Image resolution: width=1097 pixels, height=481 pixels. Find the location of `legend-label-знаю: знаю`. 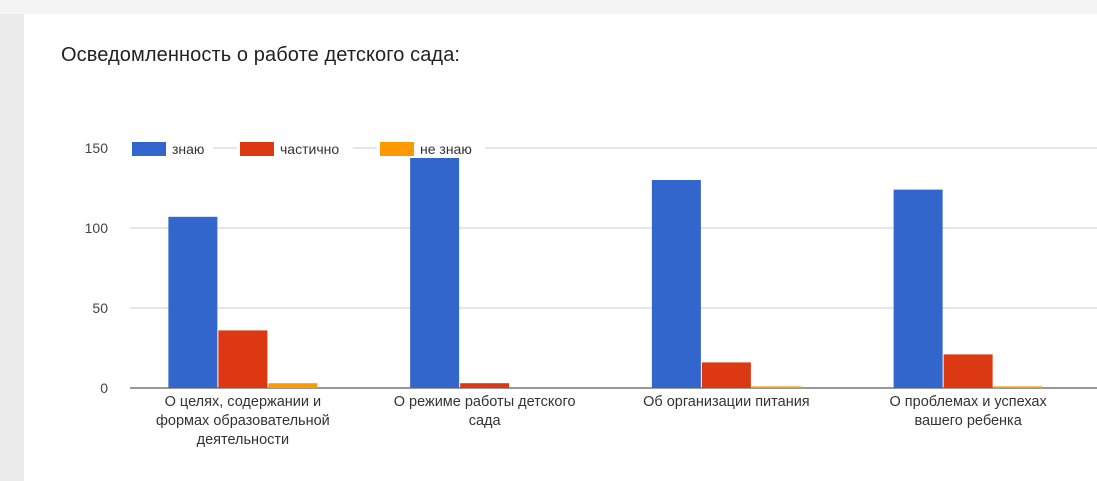

legend-label-знаю: знаю is located at coordinates (188, 149).